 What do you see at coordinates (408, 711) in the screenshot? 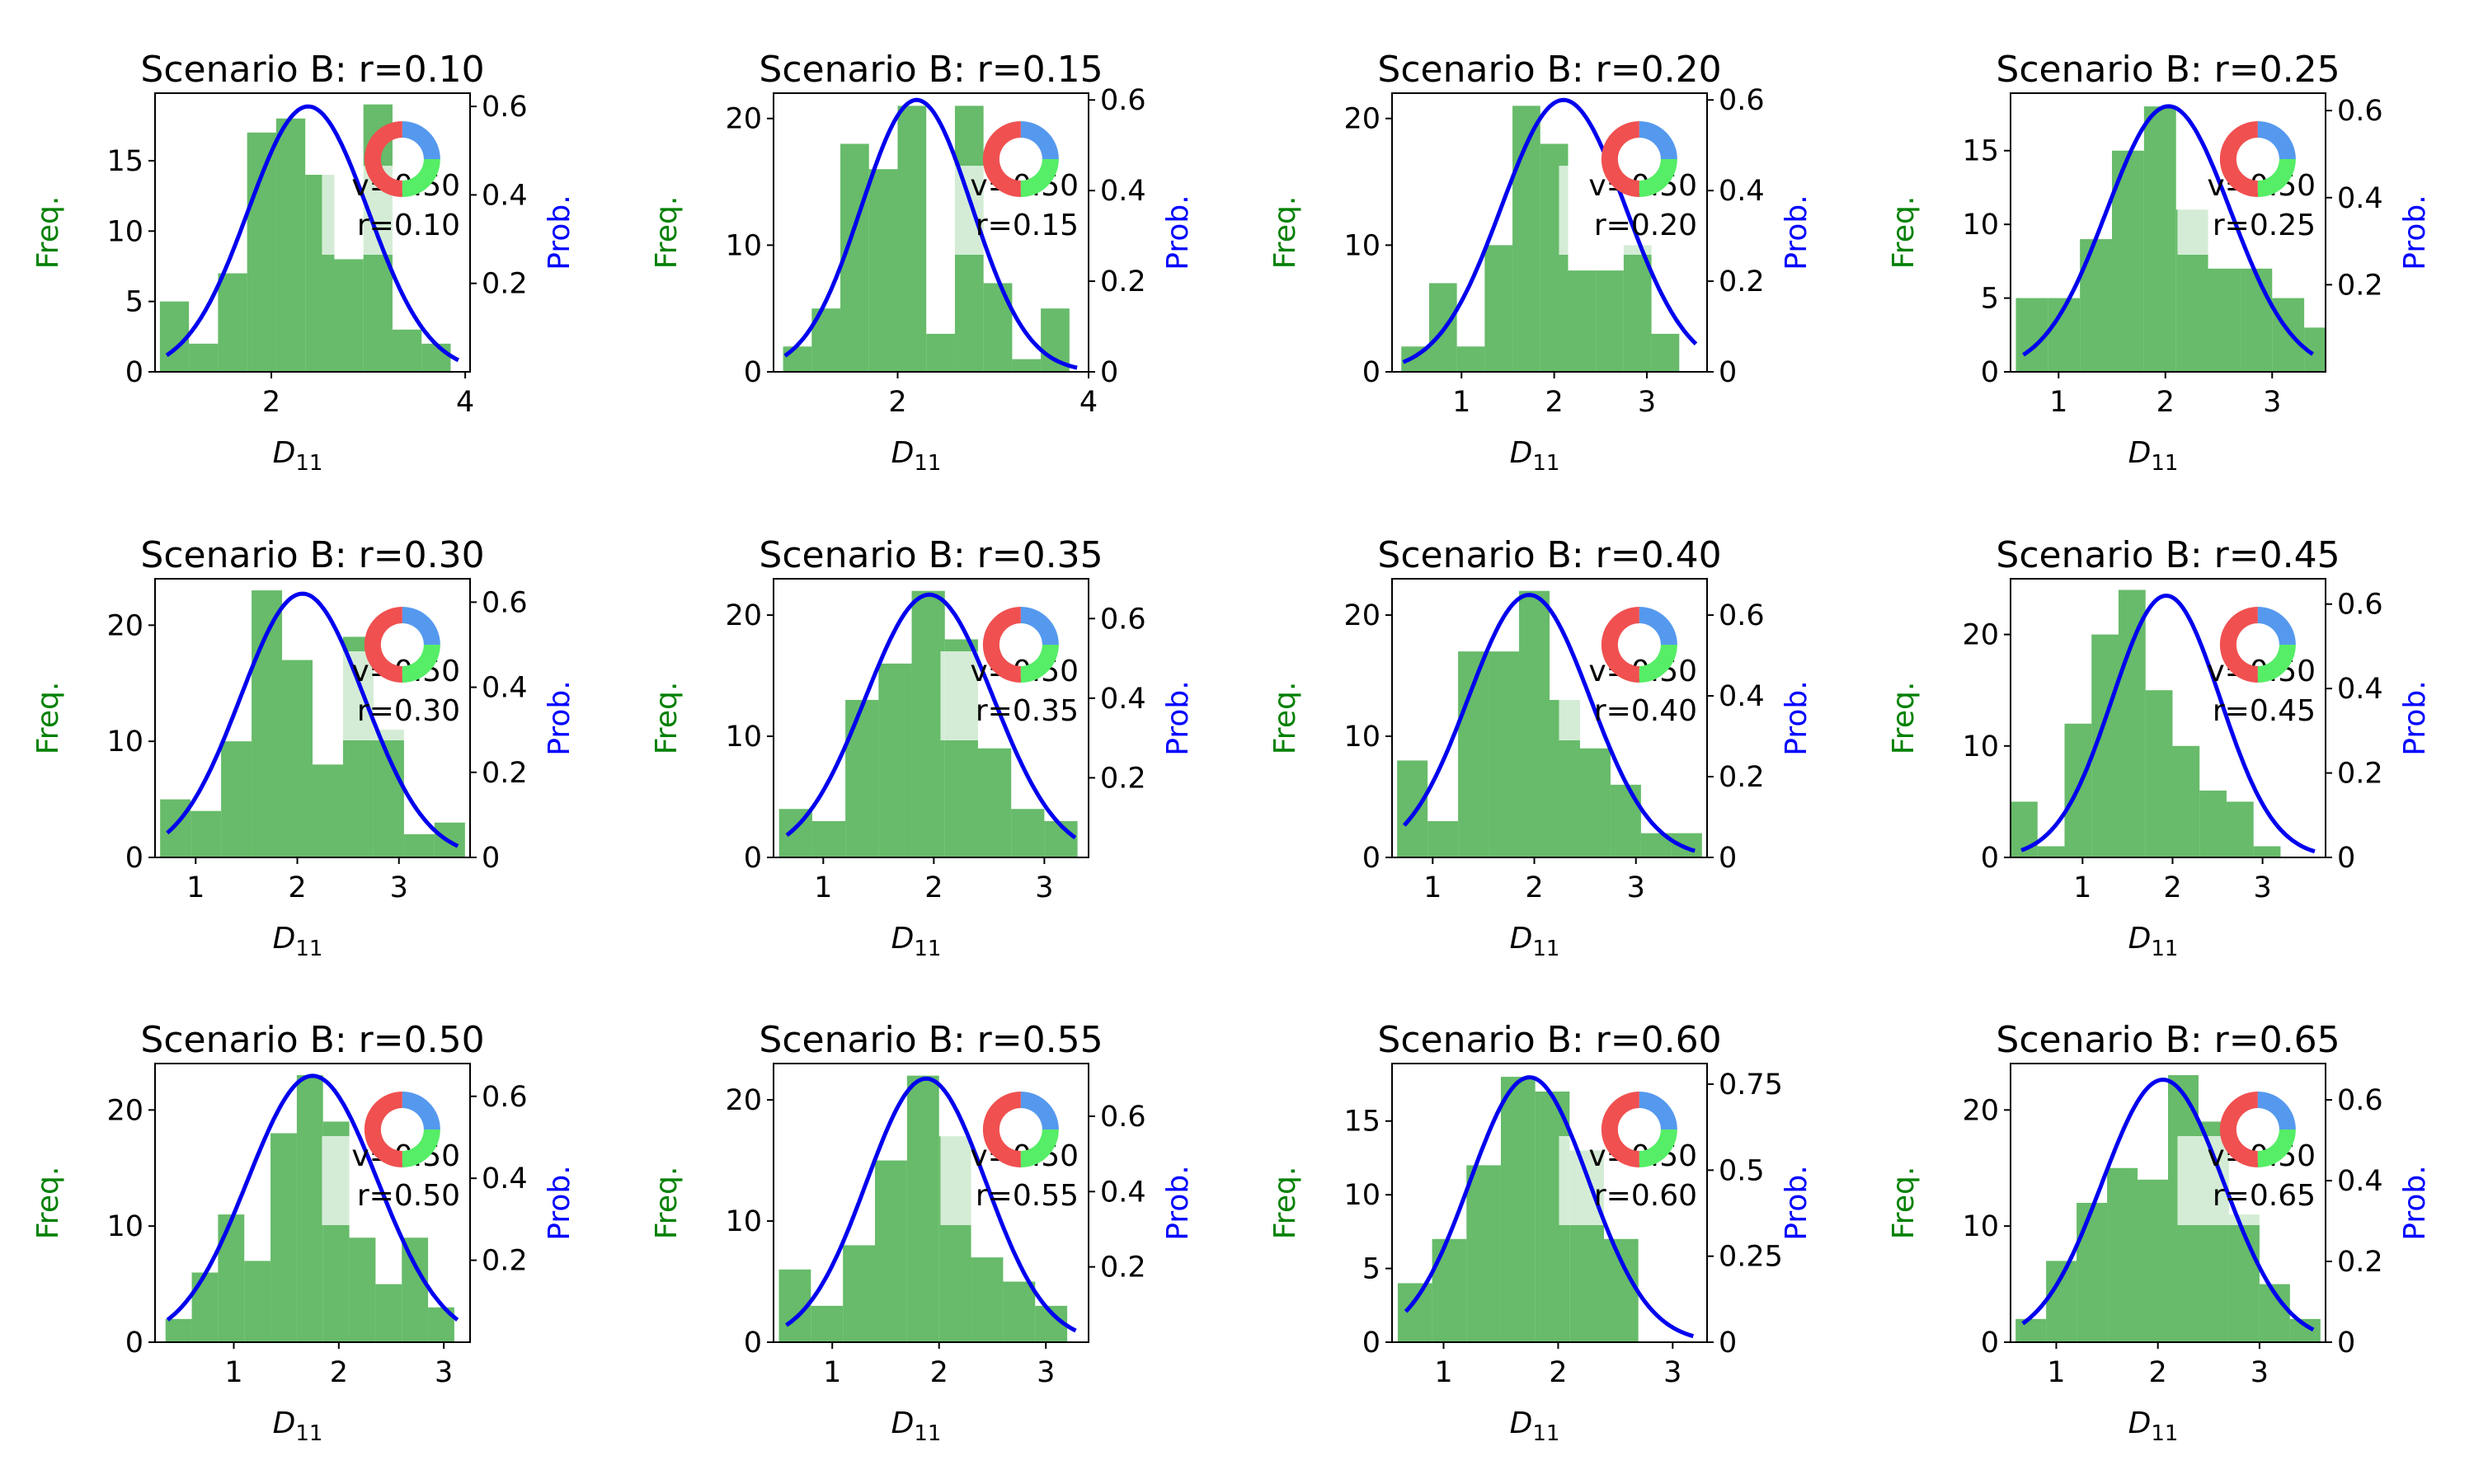
I see `legend-r-text: r=0.30` at bounding box center [408, 711].